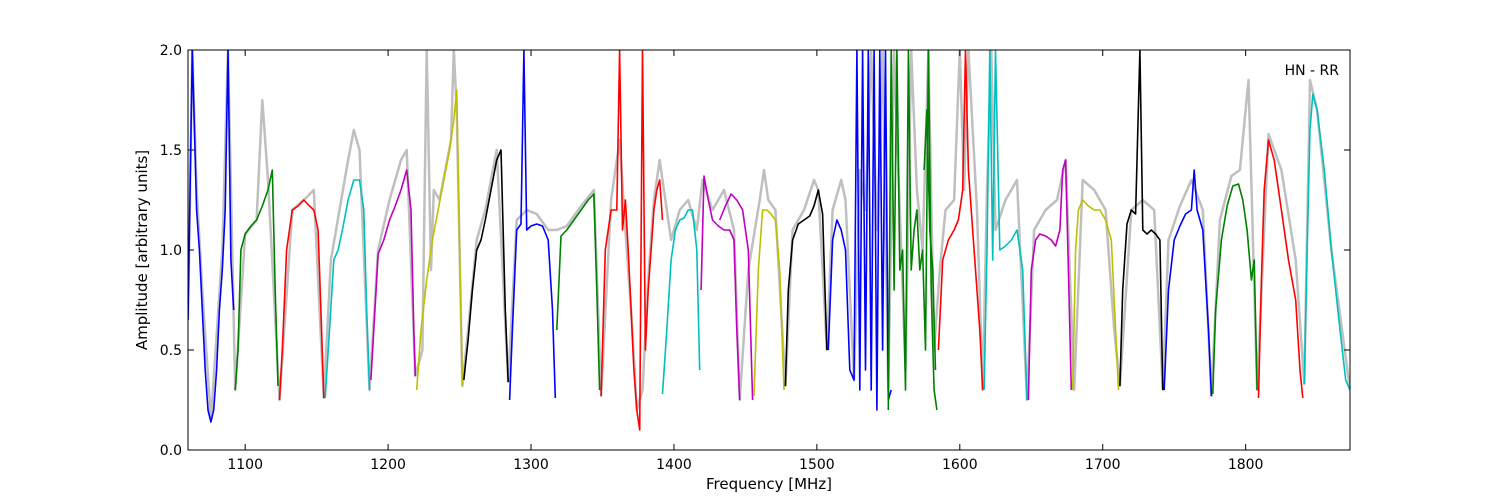 This screenshot has width=1500, height=504. What do you see at coordinates (171, 251) in the screenshot?
I see `y-tick-label: 1.0` at bounding box center [171, 251].